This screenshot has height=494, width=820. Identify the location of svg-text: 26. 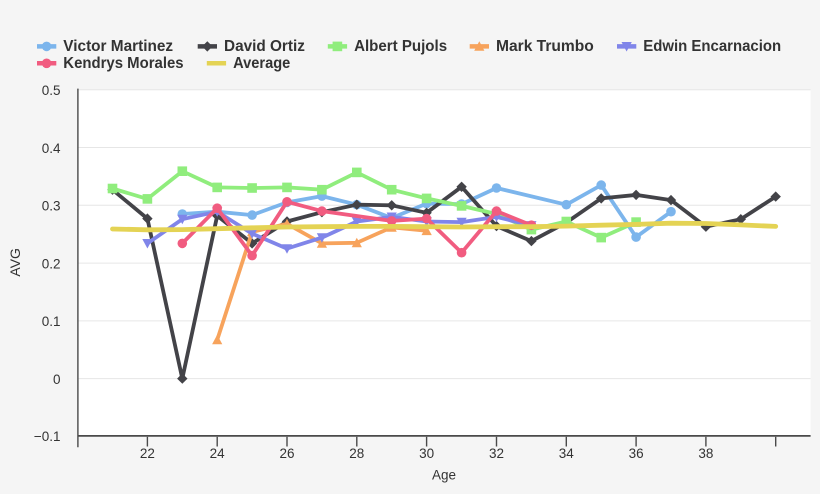
(286, 453).